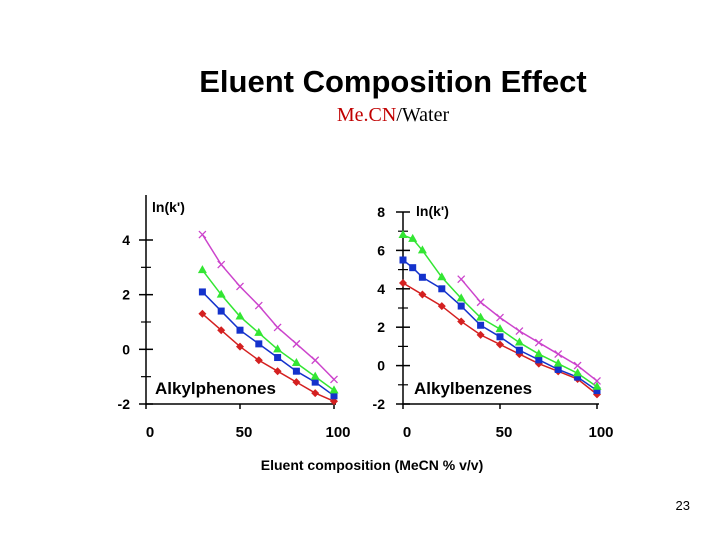  What do you see at coordinates (372, 465) in the screenshot?
I see `x-axis-label: Eluent composition (MeCN % v/v)` at bounding box center [372, 465].